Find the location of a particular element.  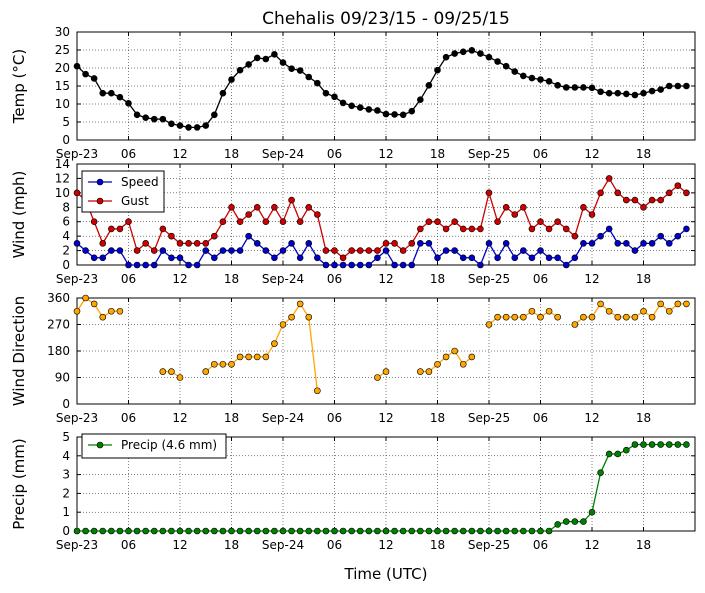

direction-ytick-label: 180 is located at coordinates (58, 351).